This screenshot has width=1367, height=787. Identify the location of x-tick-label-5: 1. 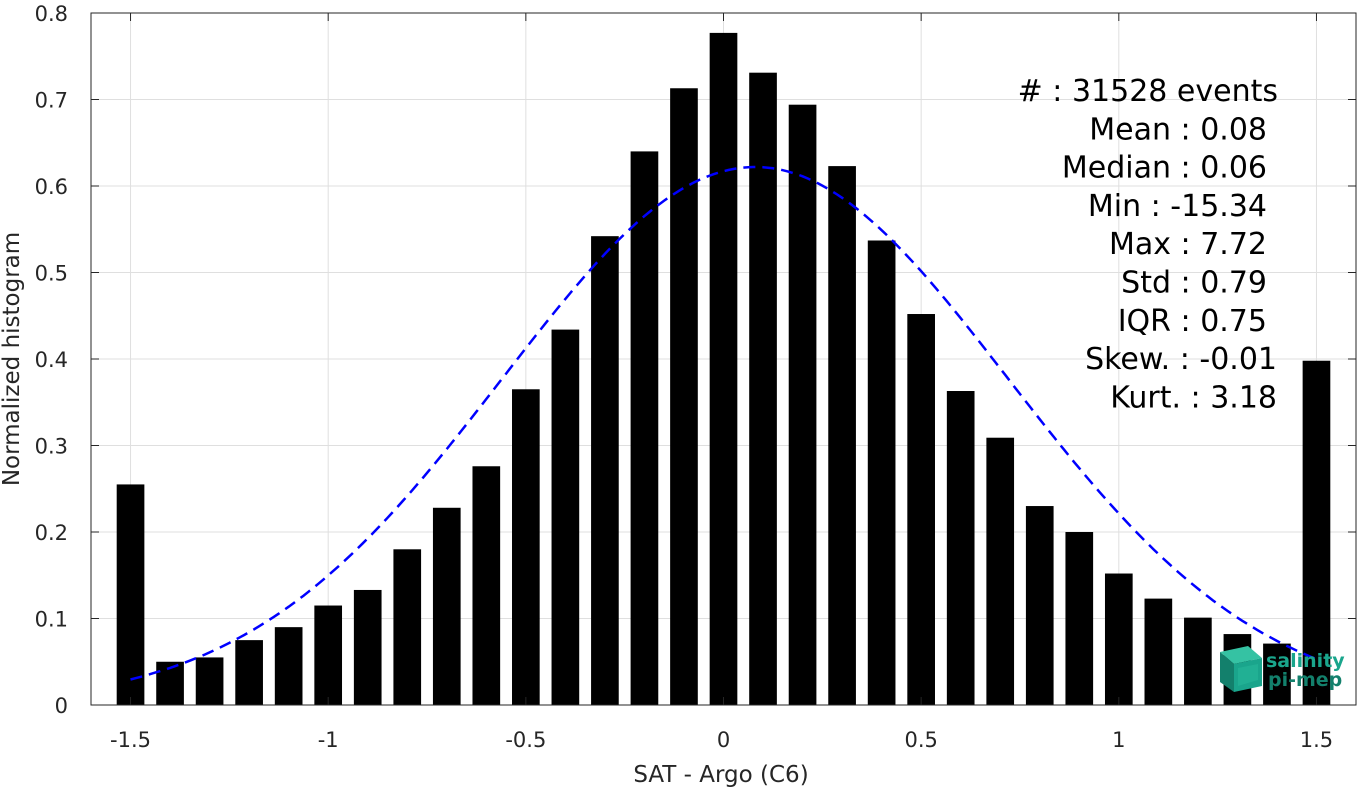
(1118, 740).